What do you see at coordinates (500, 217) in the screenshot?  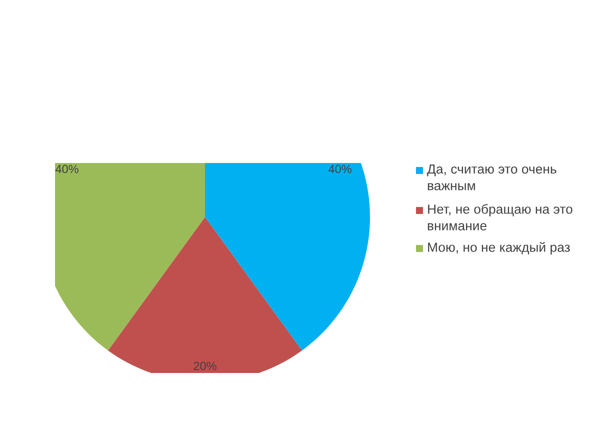 I see `legend-label: Нет, не обращаю на это внимание` at bounding box center [500, 217].